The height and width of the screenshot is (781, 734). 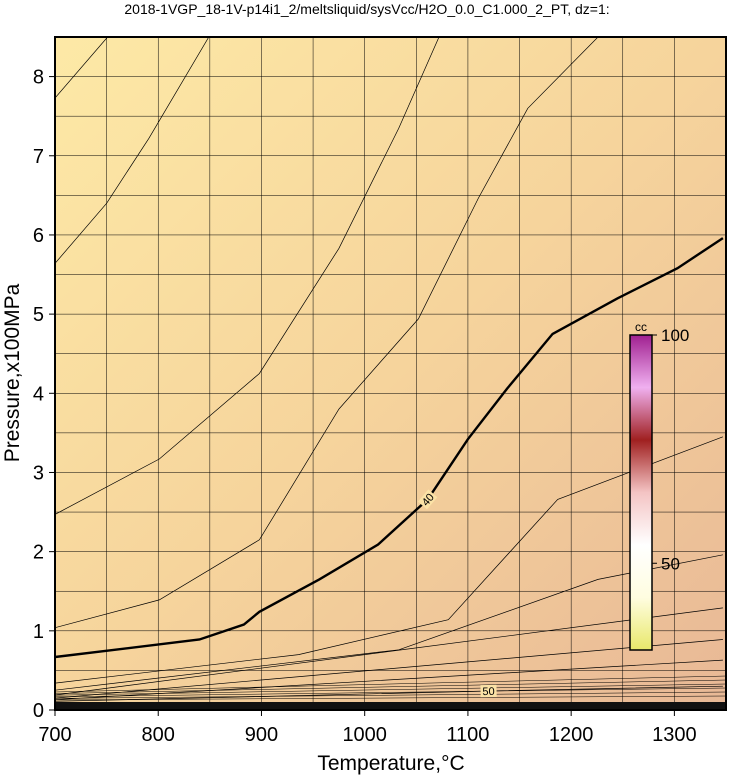 What do you see at coordinates (38, 553) in the screenshot?
I see `y-tick-label: 2` at bounding box center [38, 553].